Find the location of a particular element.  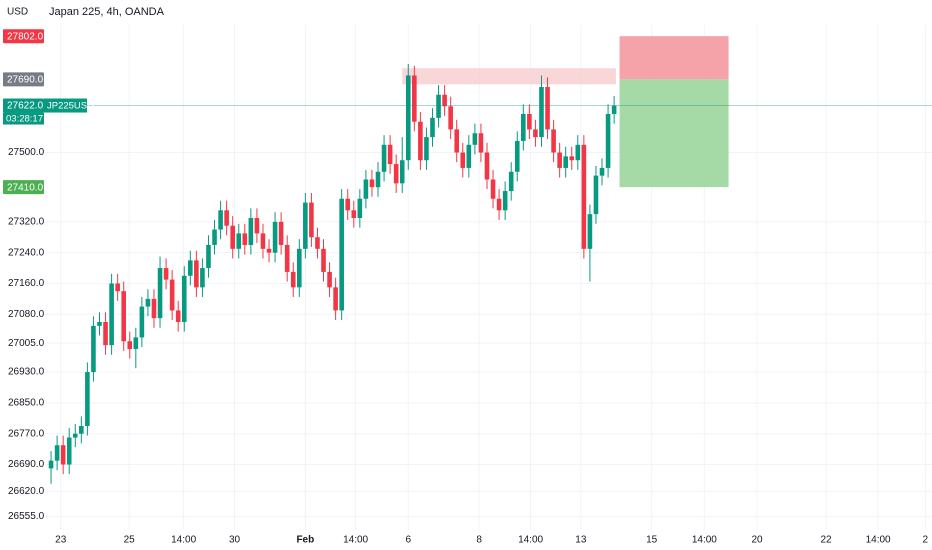

price-tag-label: 27690.0 is located at coordinates (25, 79).